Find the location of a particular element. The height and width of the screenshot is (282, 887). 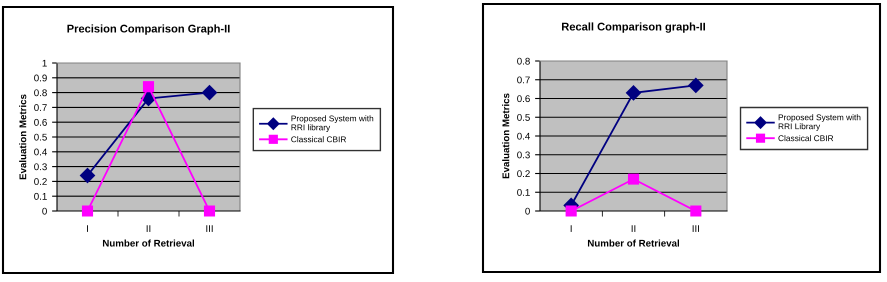

chart-title: Precision Comparison Graph-II is located at coordinates (148, 29).